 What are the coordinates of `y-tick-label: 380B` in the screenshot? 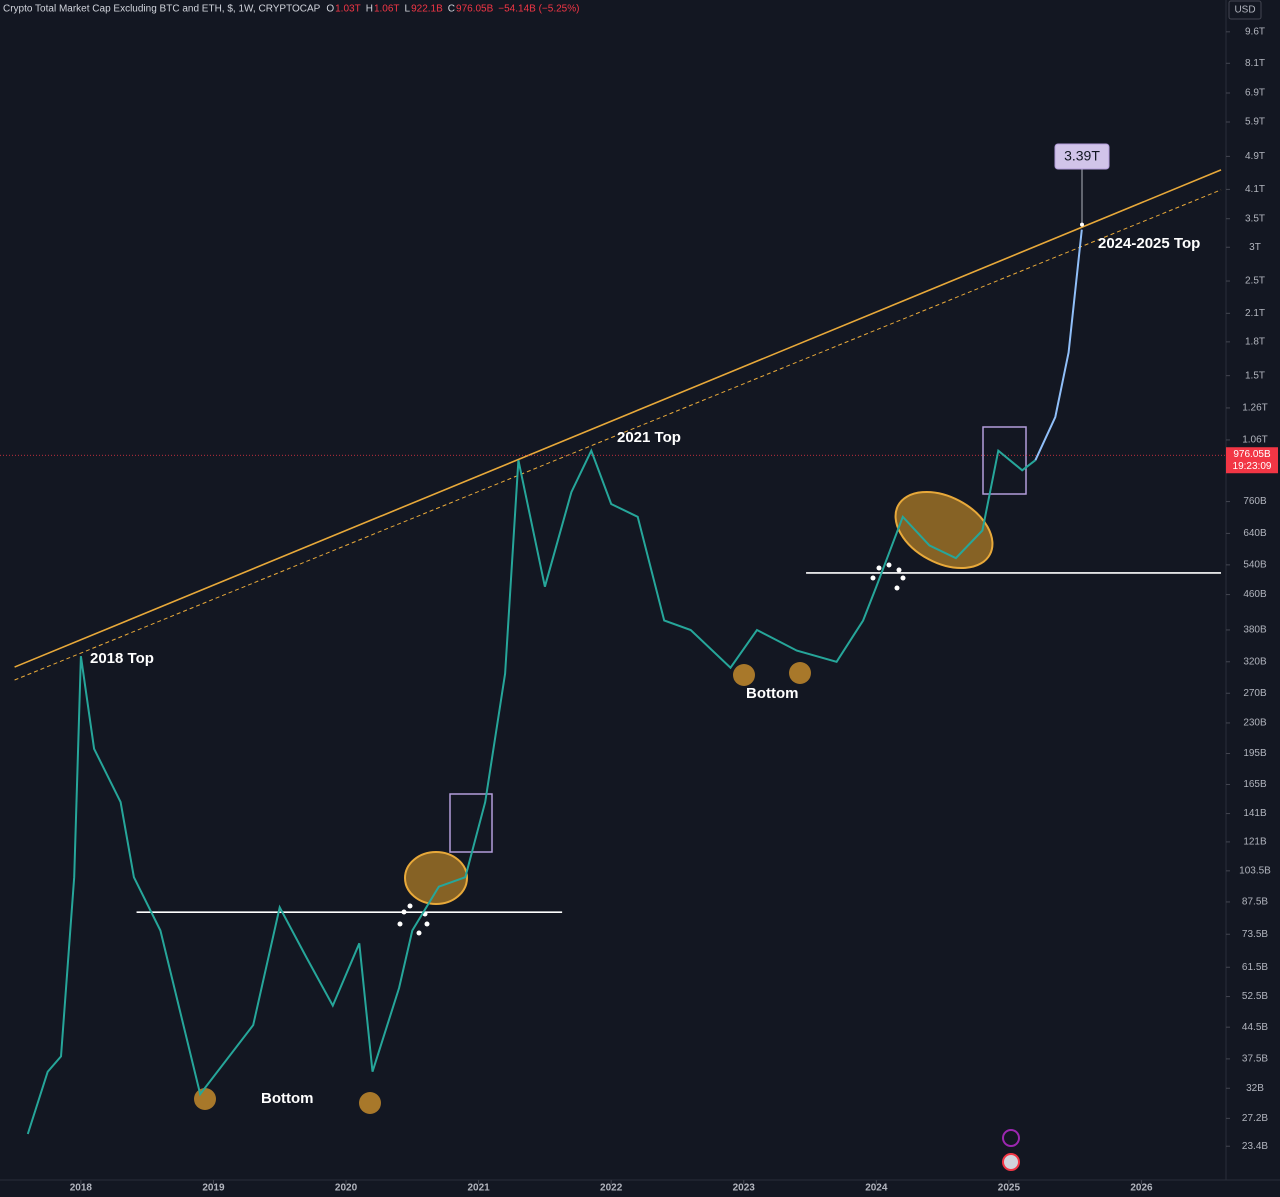 It's located at (1255, 630).